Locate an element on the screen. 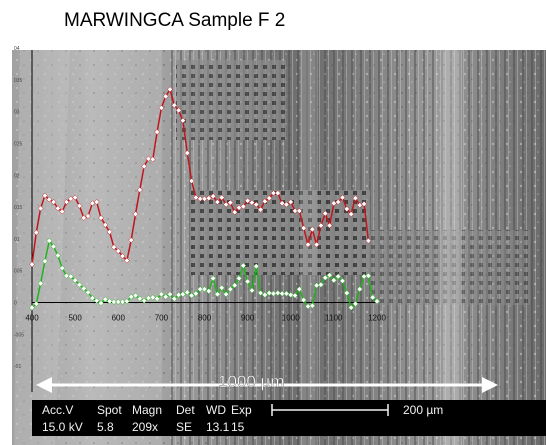 The height and width of the screenshot is (445, 546). y-tick-label: 025 is located at coordinates (18, 144).